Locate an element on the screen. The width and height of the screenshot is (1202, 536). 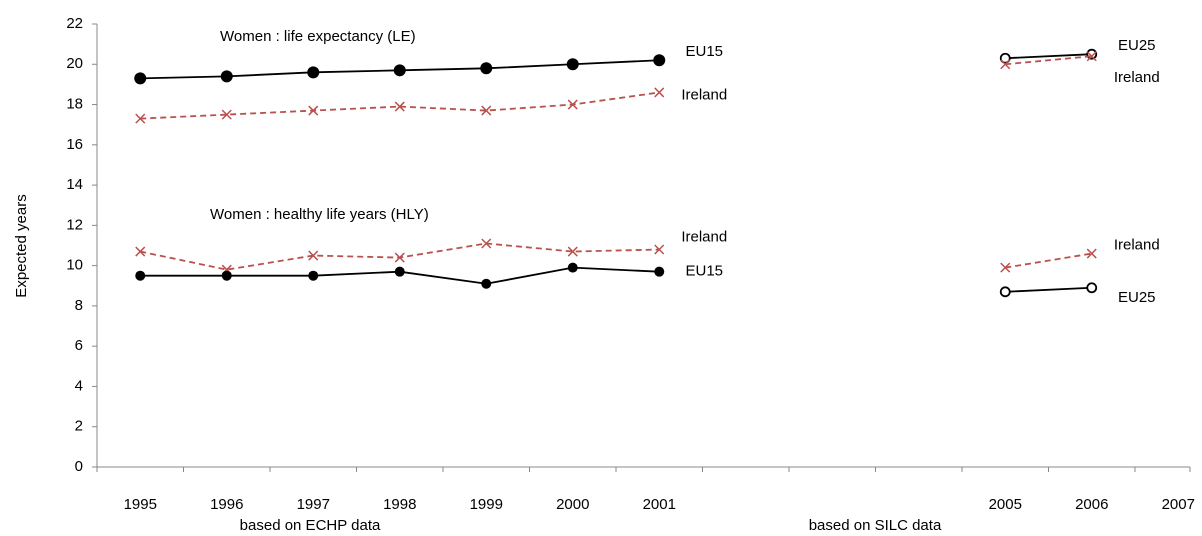
y-tick-label: 14 is located at coordinates (74, 184).